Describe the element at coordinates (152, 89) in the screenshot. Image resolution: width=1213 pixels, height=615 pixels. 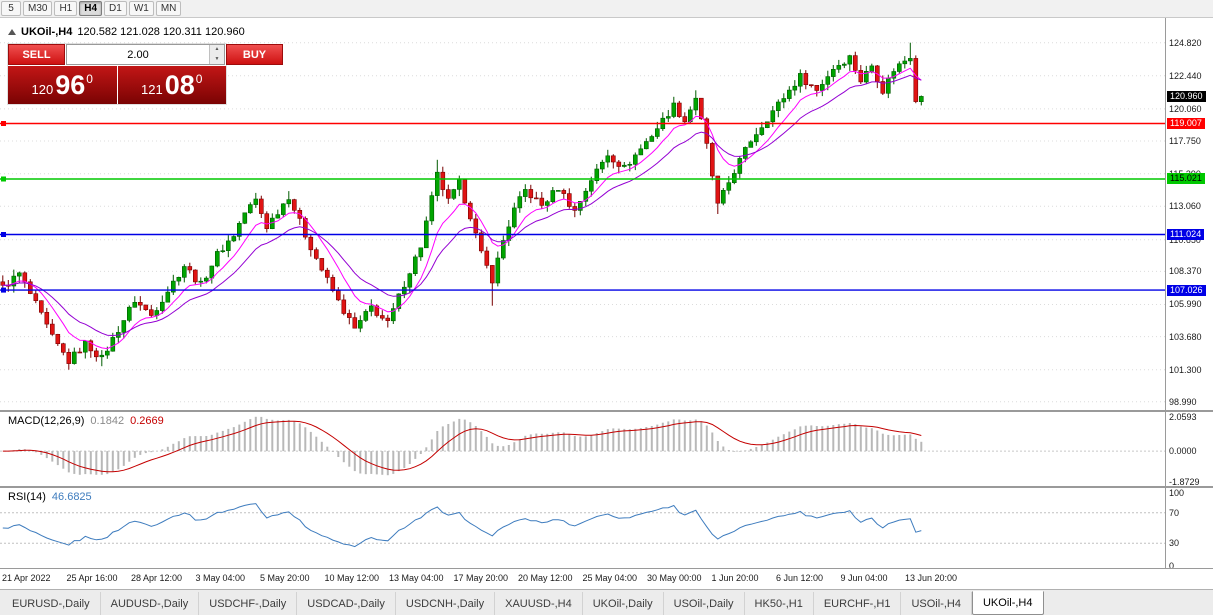
I see `ask-prefix: 121` at that location.